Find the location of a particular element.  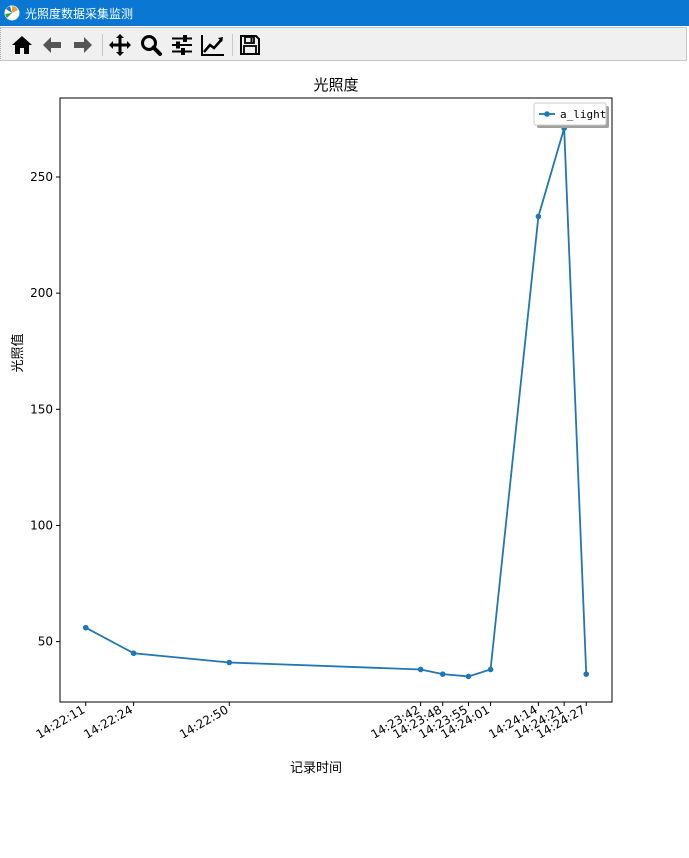

legend-marker is located at coordinates (547, 114).